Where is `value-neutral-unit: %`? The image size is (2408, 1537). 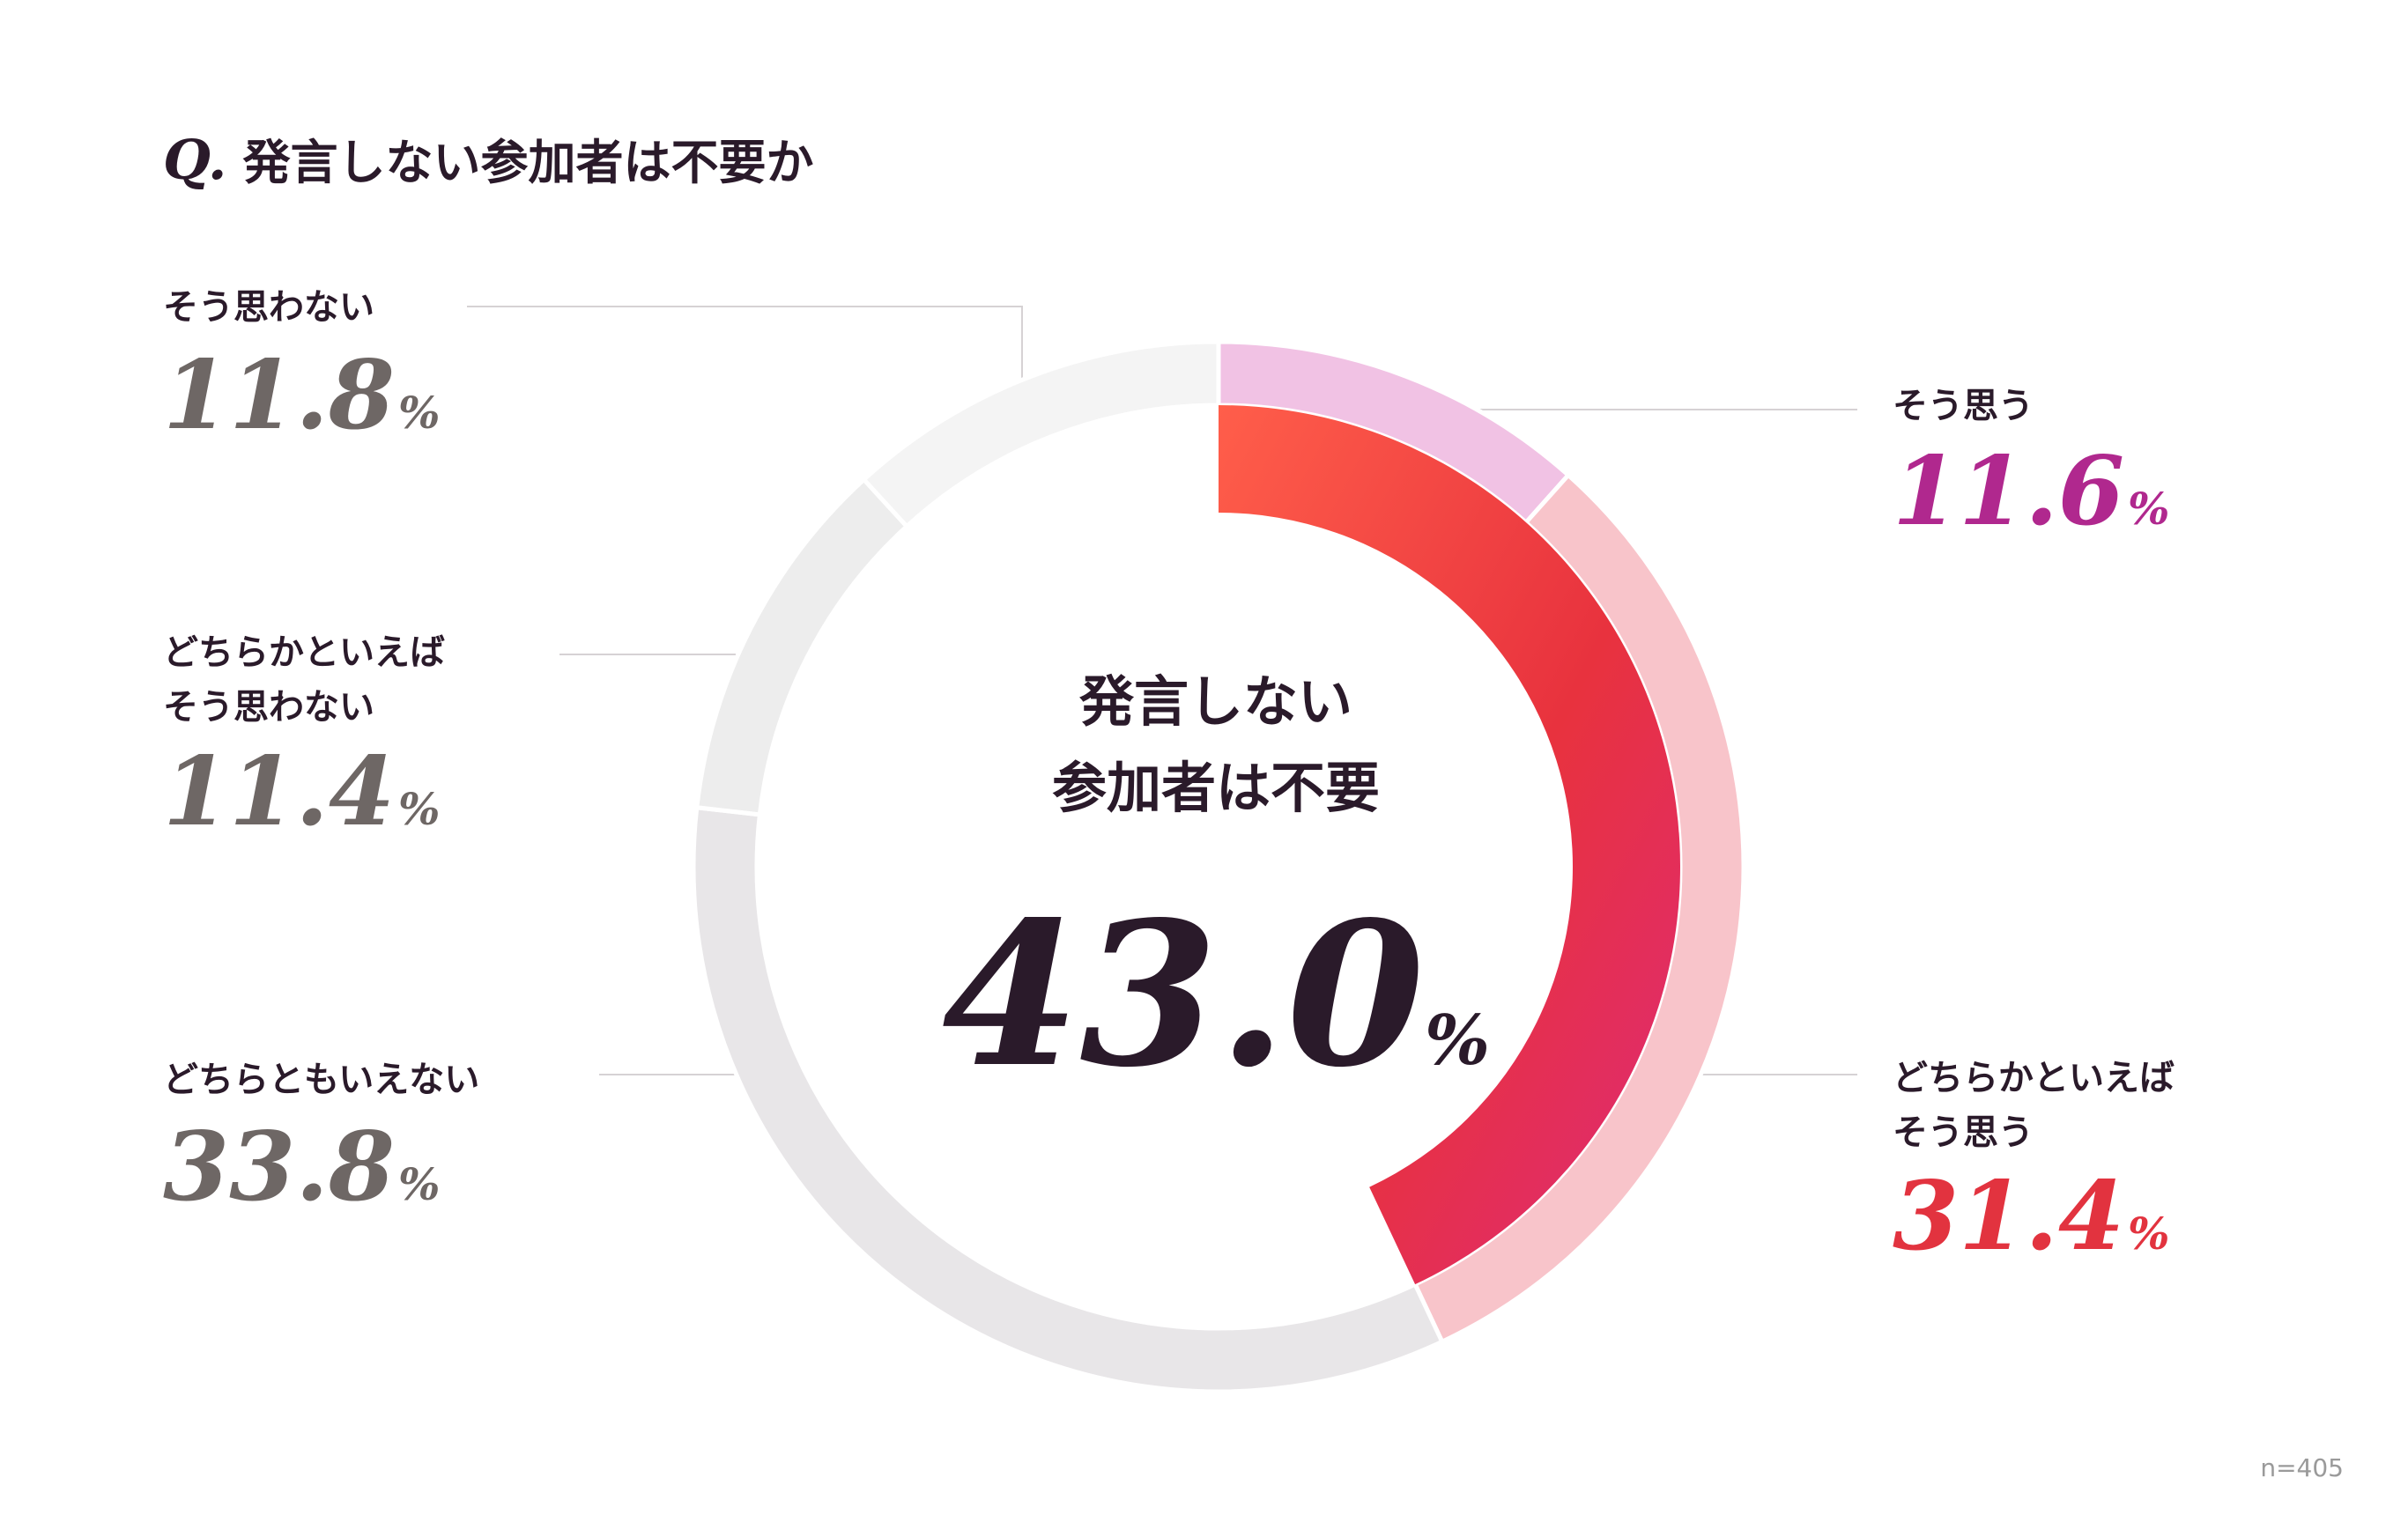
value-neutral-unit: % is located at coordinates (419, 1184).